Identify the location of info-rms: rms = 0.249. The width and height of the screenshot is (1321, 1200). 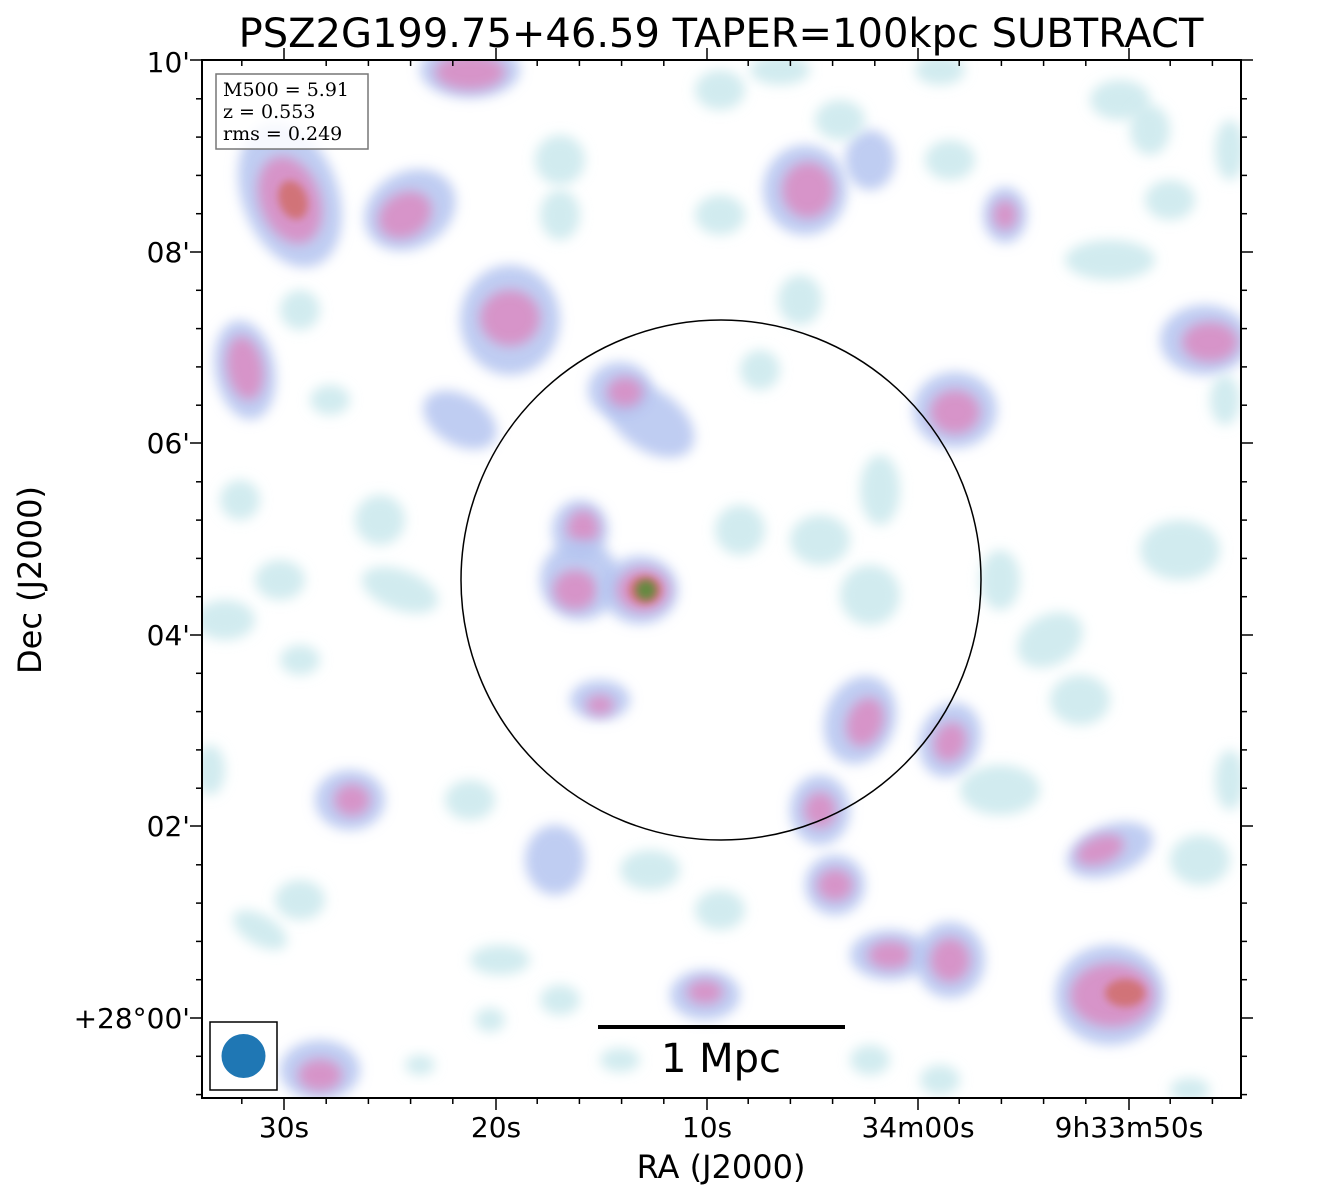
(282, 134).